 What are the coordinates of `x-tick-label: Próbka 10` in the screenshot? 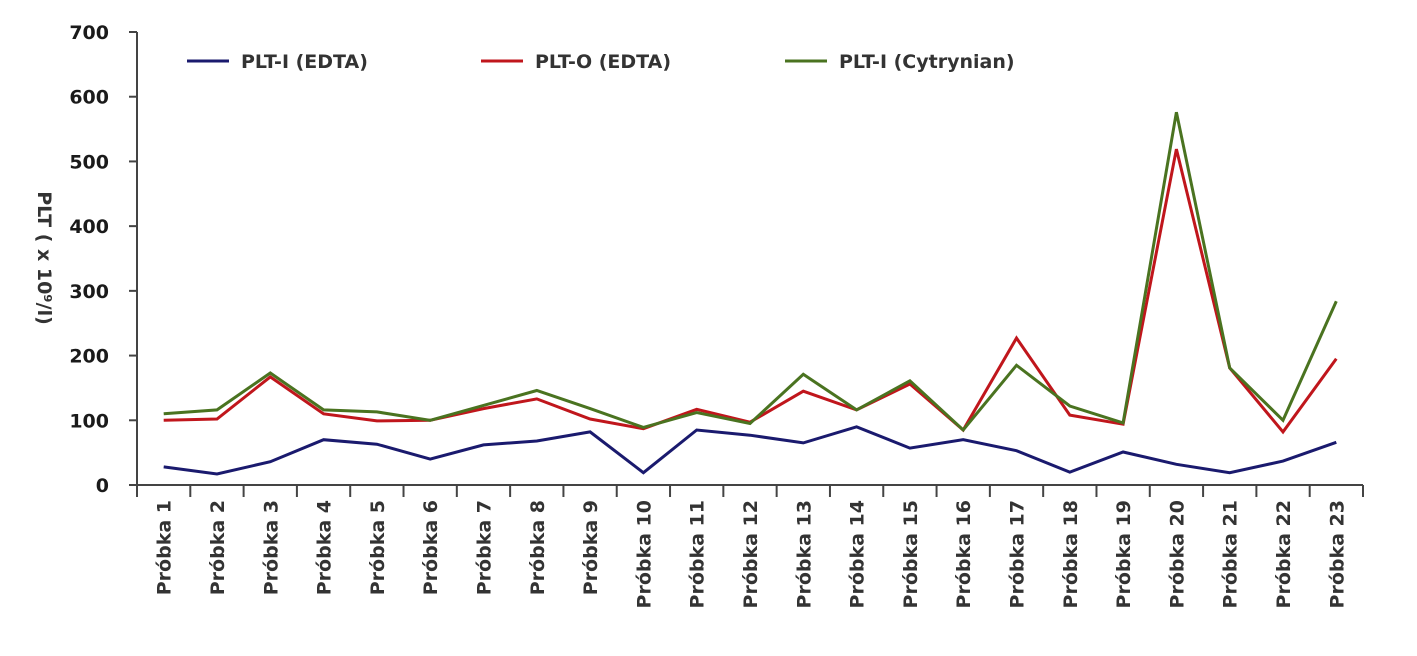 It's located at (644, 554).